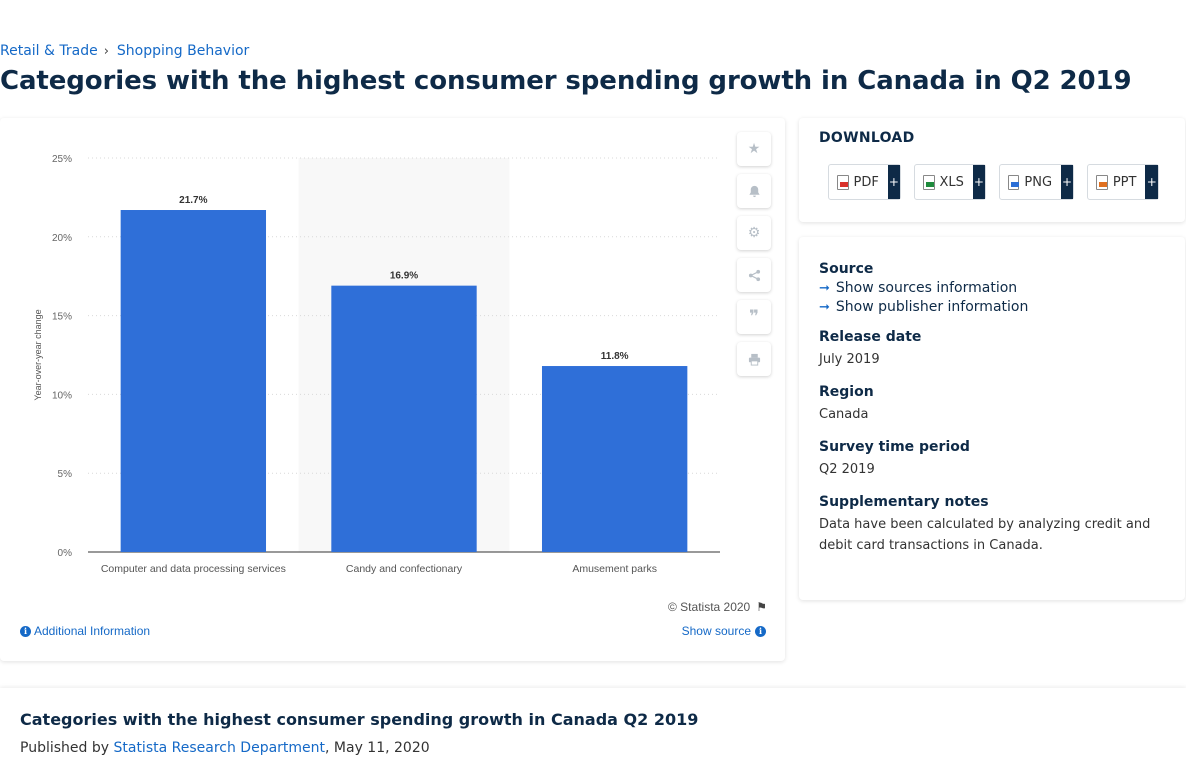 This screenshot has width=1186, height=760. I want to click on release-date-value: July 2019, so click(849, 359).